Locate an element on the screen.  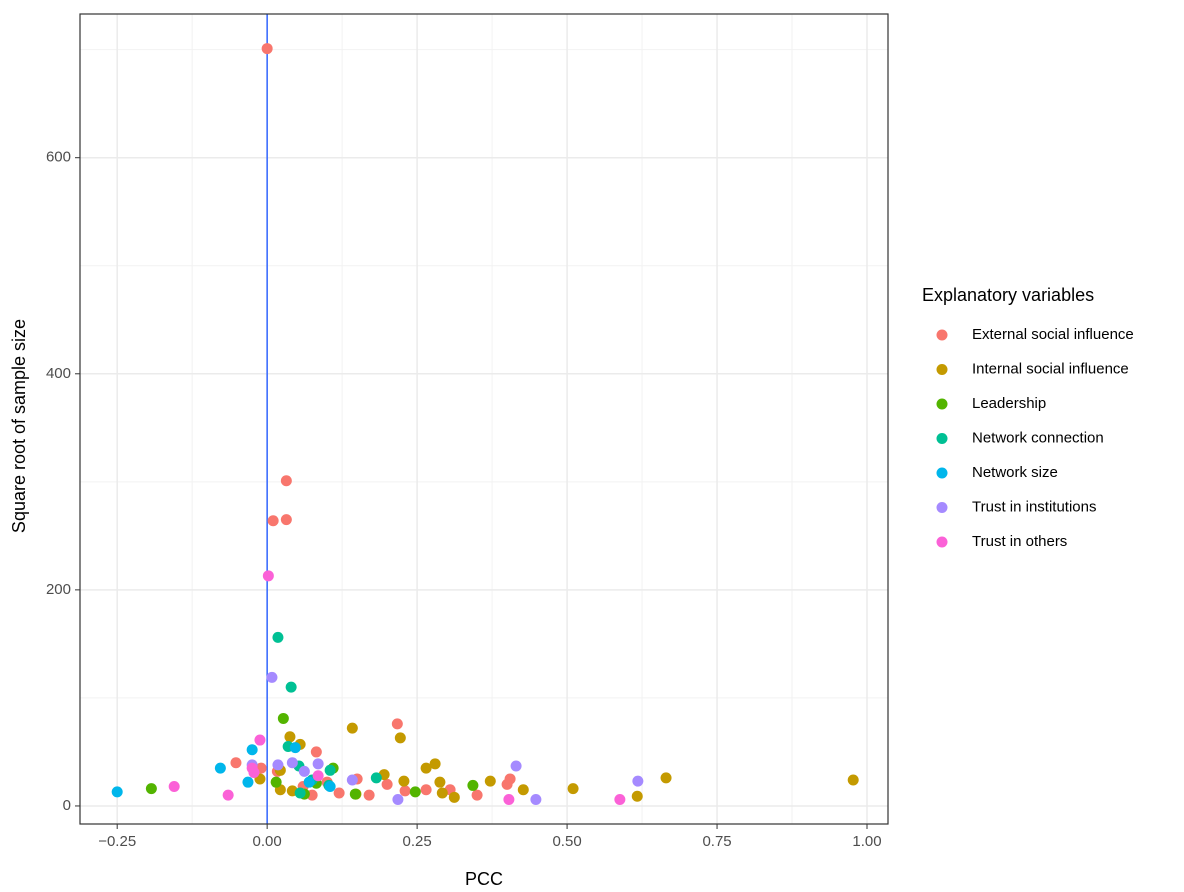
x-tick-label: 0.75 is located at coordinates (716, 841).